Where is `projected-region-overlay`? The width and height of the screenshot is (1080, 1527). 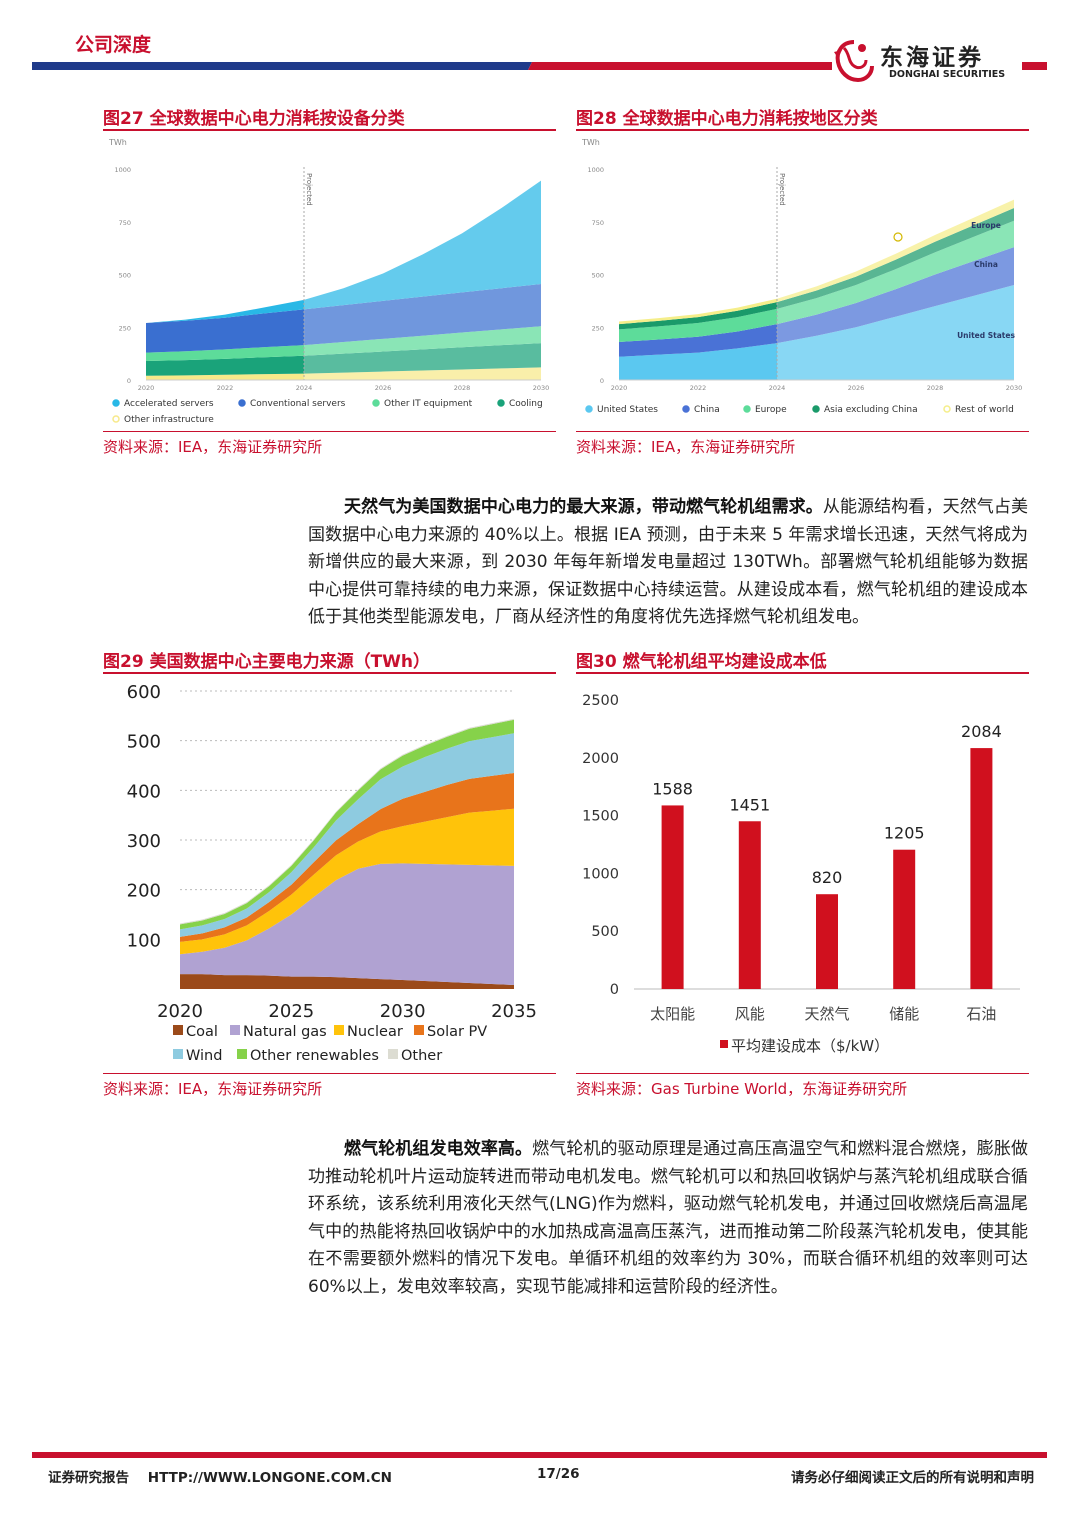
projected-region-overlay is located at coordinates (422, 269).